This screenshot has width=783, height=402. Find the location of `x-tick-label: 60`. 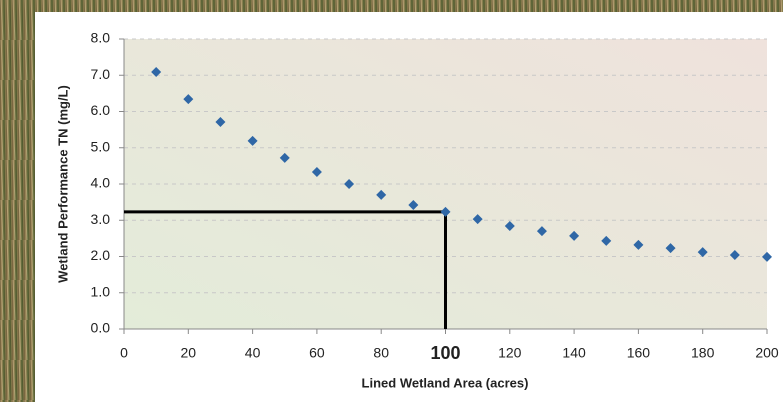

x-tick-label: 60 is located at coordinates (317, 353).